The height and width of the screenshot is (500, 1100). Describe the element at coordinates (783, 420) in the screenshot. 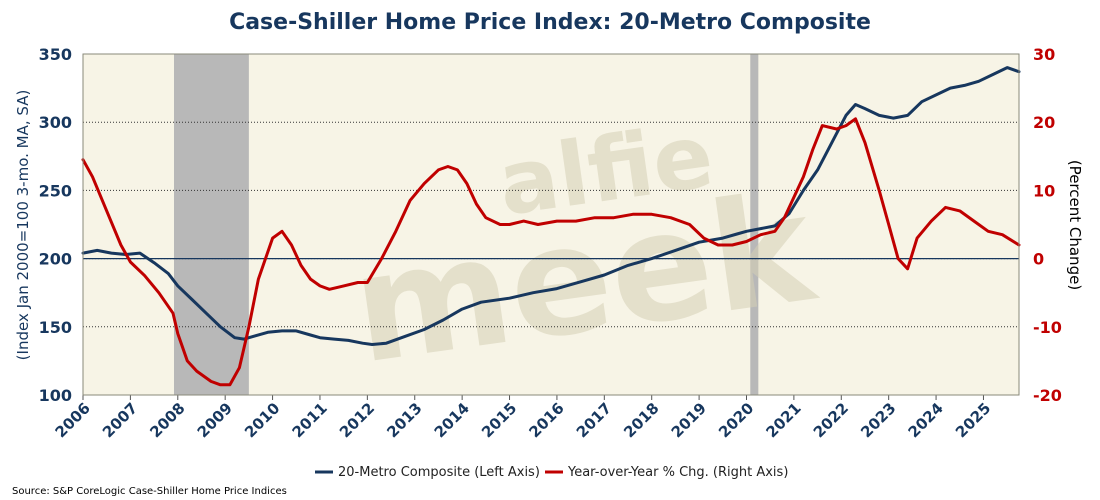

I see `x-tick-label: 2021` at that location.